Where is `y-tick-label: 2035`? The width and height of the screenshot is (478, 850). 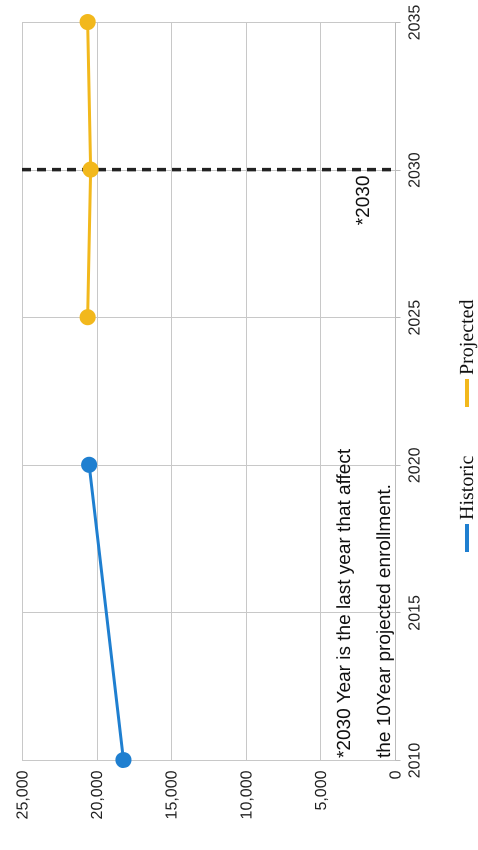
y-tick-label: 2035 is located at coordinates (415, 22).